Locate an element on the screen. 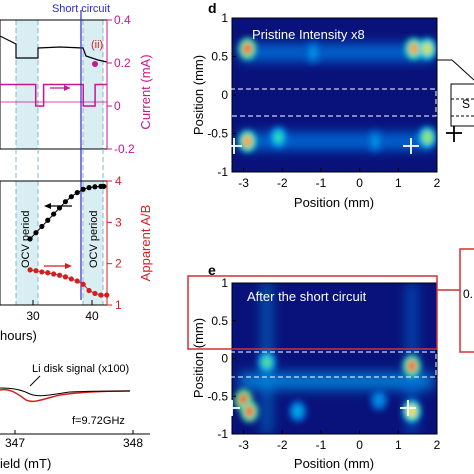 This screenshot has height=474, width=474. heatmap-d-xtick-label: -3 is located at coordinates (243, 183).